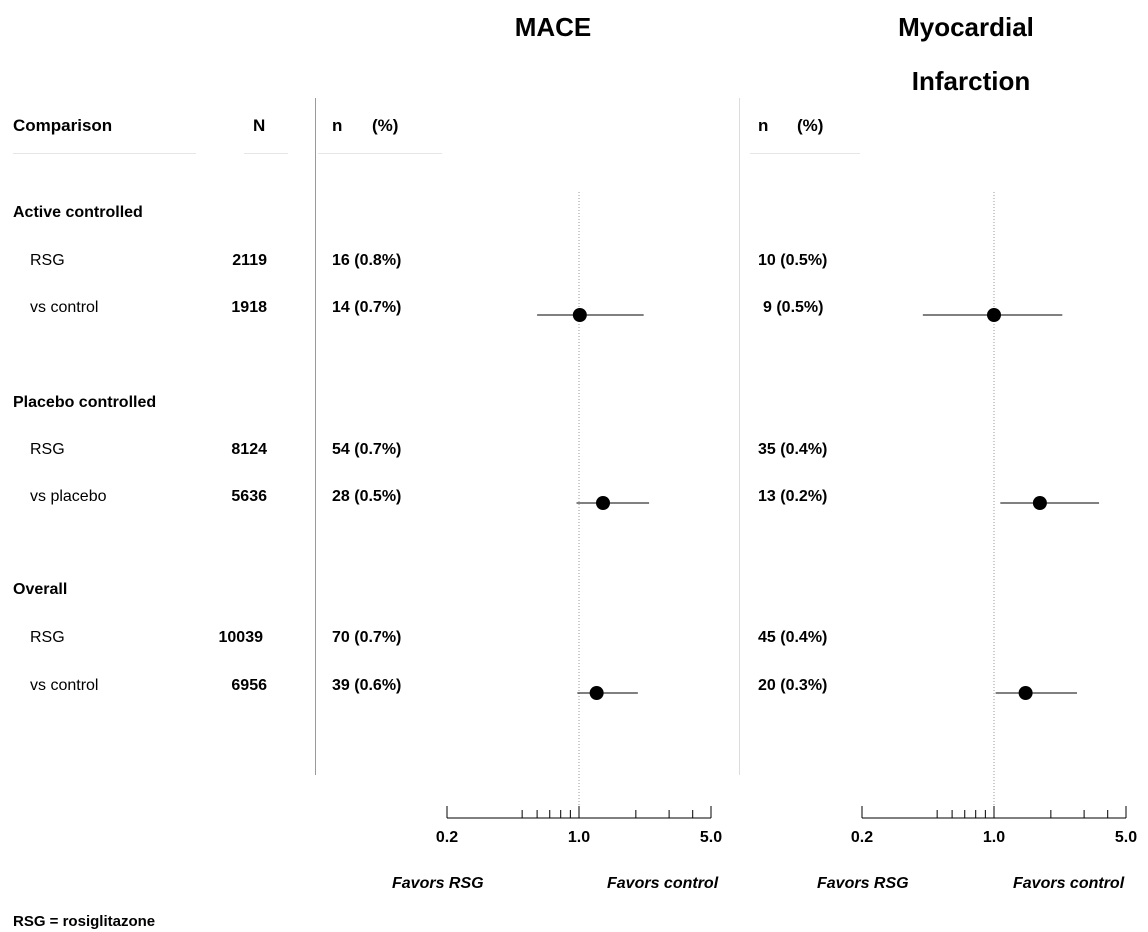  I want to click on n-underline, so click(266, 153).